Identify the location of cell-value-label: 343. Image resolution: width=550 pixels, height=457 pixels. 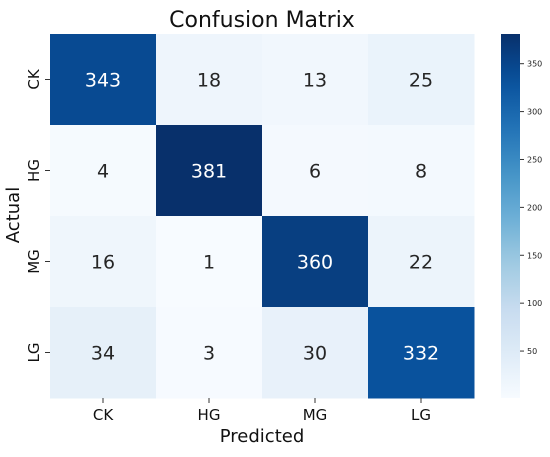
(103, 81).